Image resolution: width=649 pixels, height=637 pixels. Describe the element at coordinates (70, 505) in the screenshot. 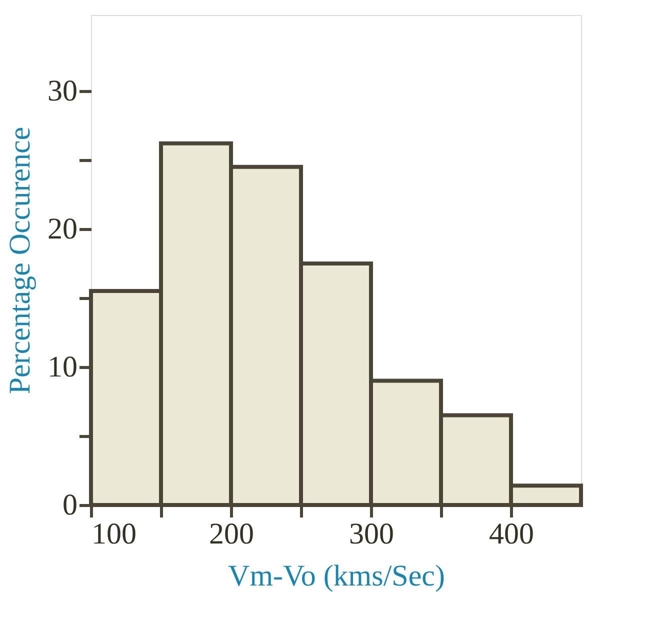

I see `y-tick-label: 0` at that location.